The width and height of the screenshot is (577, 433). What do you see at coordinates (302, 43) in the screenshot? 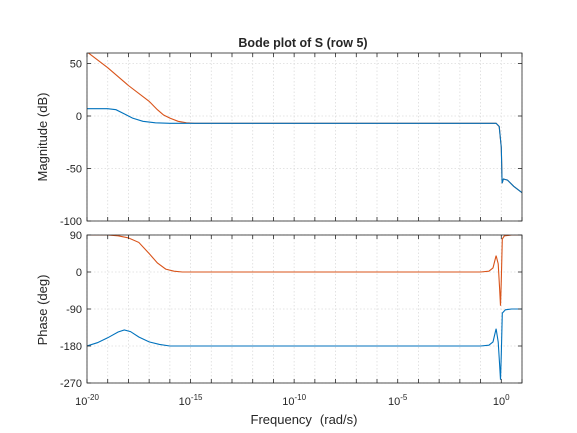
I see `chart-title: Bode plot of S (row 5)` at bounding box center [302, 43].